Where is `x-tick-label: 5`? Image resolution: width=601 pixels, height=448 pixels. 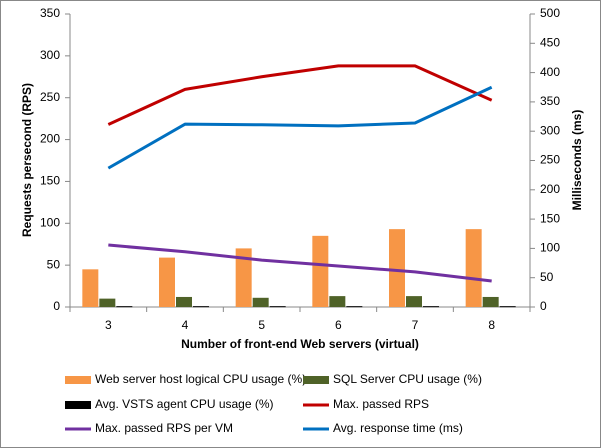 x-tick-label: 5 is located at coordinates (261, 325).